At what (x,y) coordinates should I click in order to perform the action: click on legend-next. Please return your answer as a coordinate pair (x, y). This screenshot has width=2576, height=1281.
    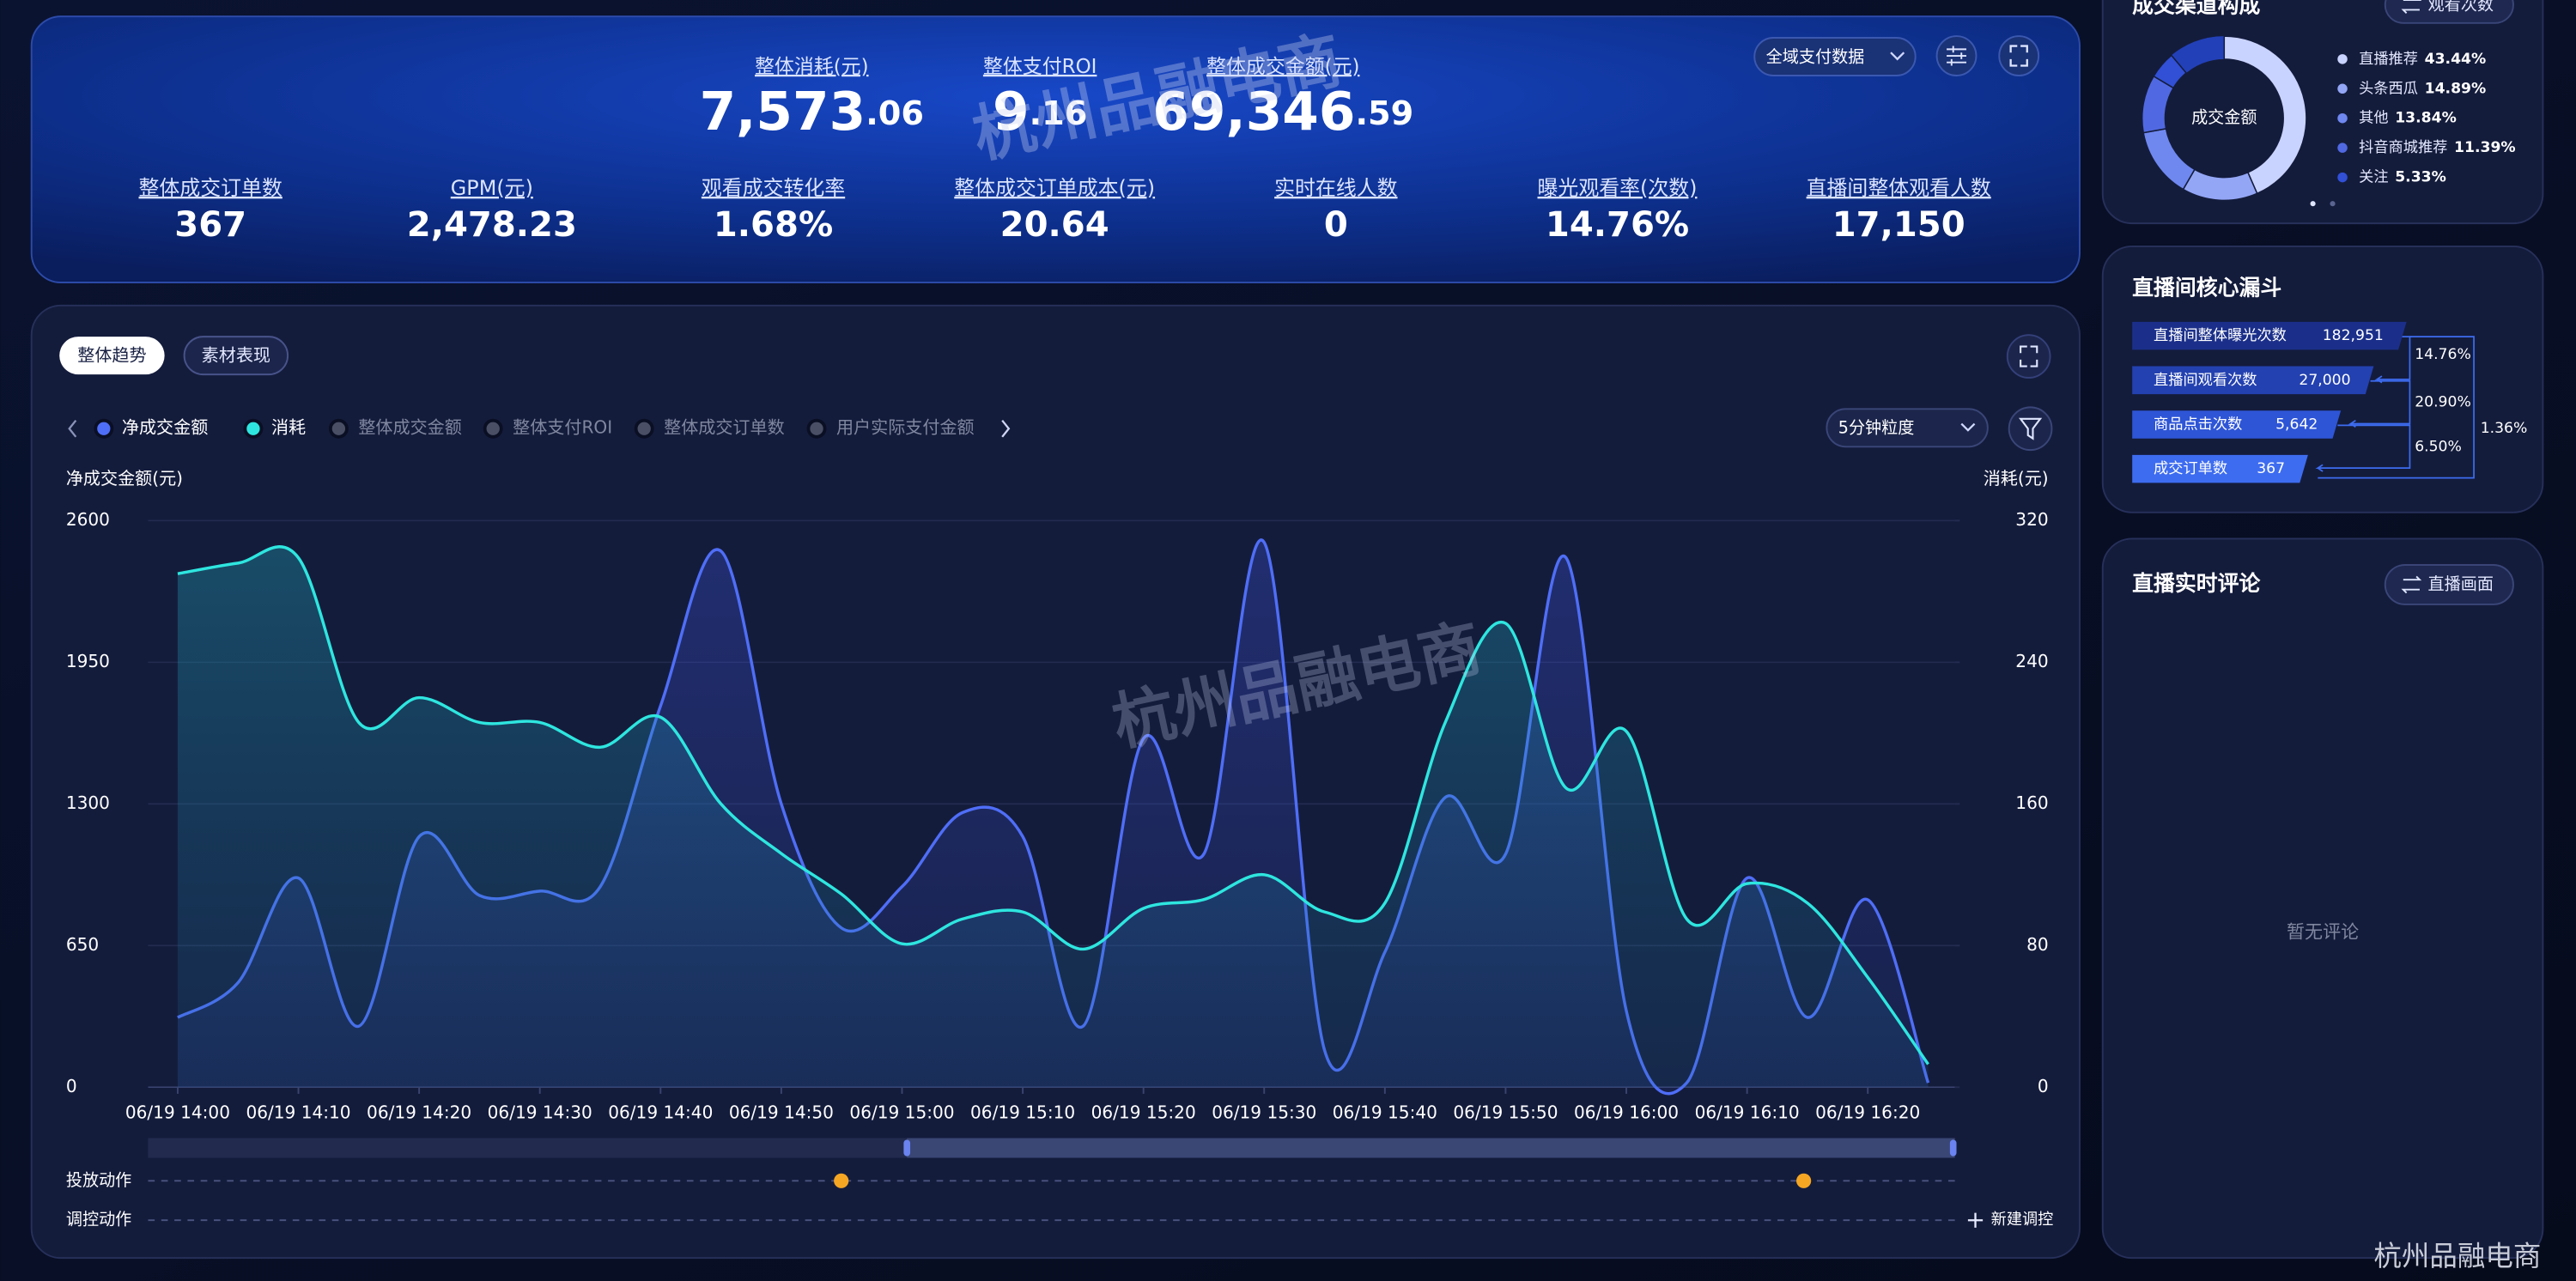
    Looking at the image, I should click on (1006, 428).